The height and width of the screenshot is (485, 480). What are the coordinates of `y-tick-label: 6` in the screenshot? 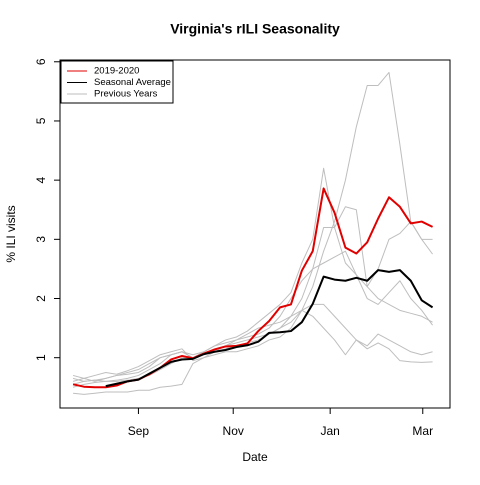 It's located at (41, 61).